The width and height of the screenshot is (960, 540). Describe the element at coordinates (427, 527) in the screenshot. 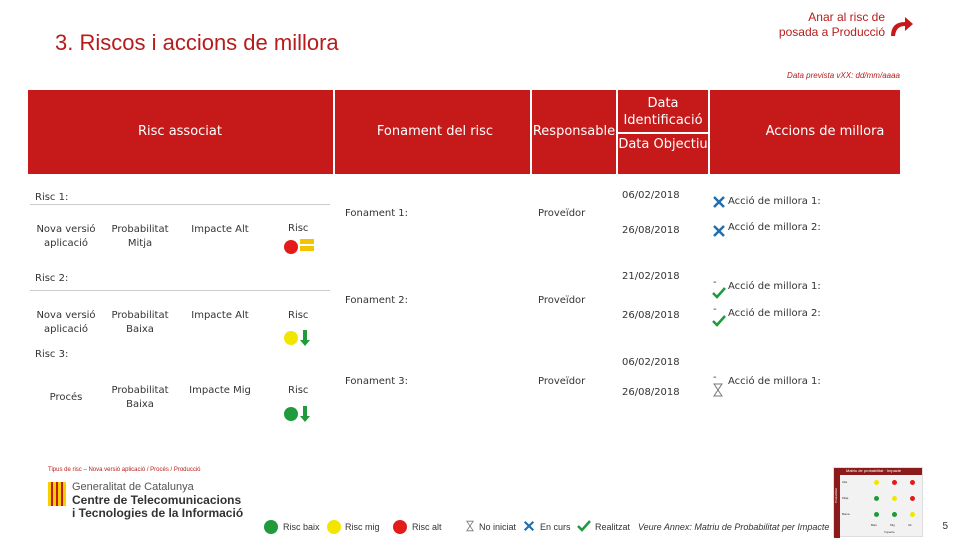

I see `legend-high: Risc alt` at that location.